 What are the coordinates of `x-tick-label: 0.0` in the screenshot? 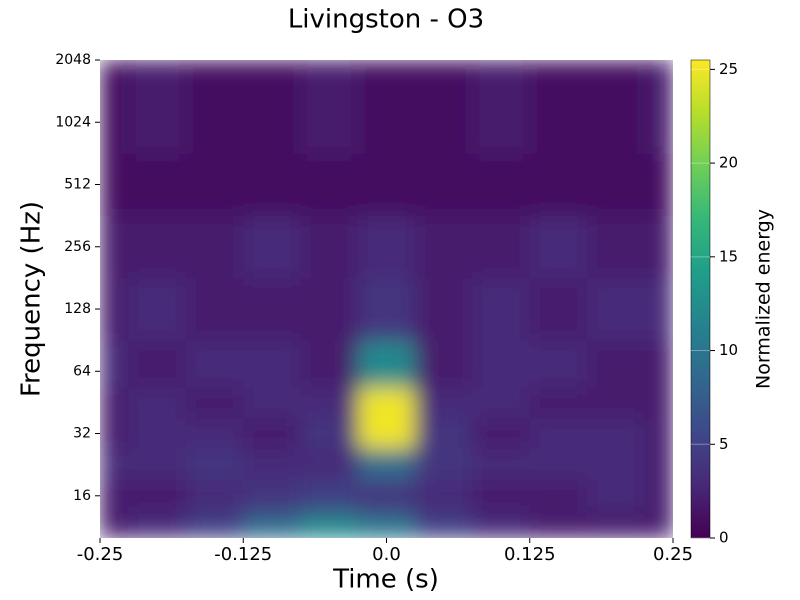 It's located at (386, 554).